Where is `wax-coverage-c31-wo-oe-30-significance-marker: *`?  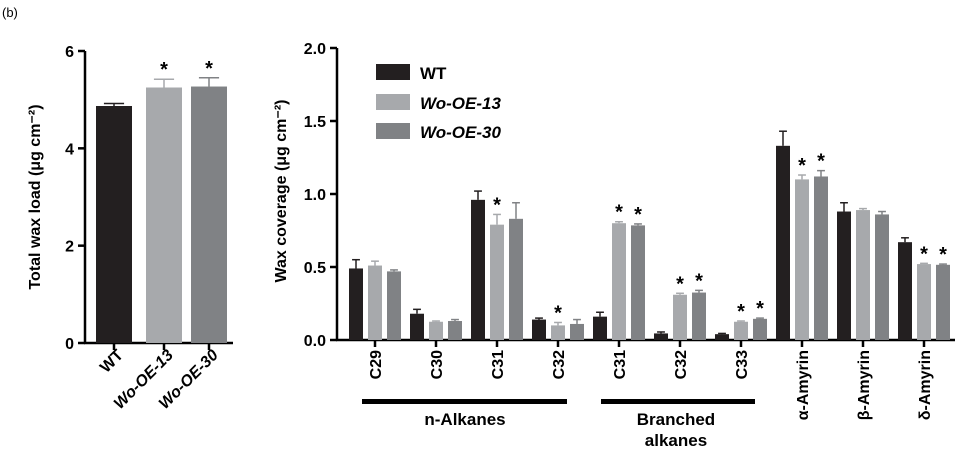
wax-coverage-c31-wo-oe-30-significance-marker: * is located at coordinates (638, 215).